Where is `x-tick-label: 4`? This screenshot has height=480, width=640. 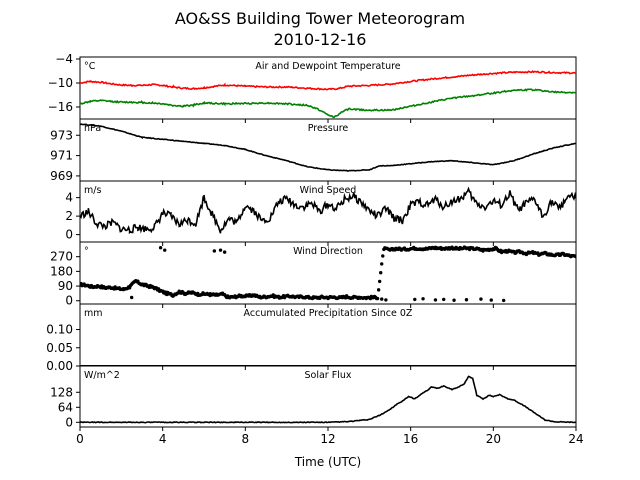
x-tick-label: 4 is located at coordinates (163, 439).